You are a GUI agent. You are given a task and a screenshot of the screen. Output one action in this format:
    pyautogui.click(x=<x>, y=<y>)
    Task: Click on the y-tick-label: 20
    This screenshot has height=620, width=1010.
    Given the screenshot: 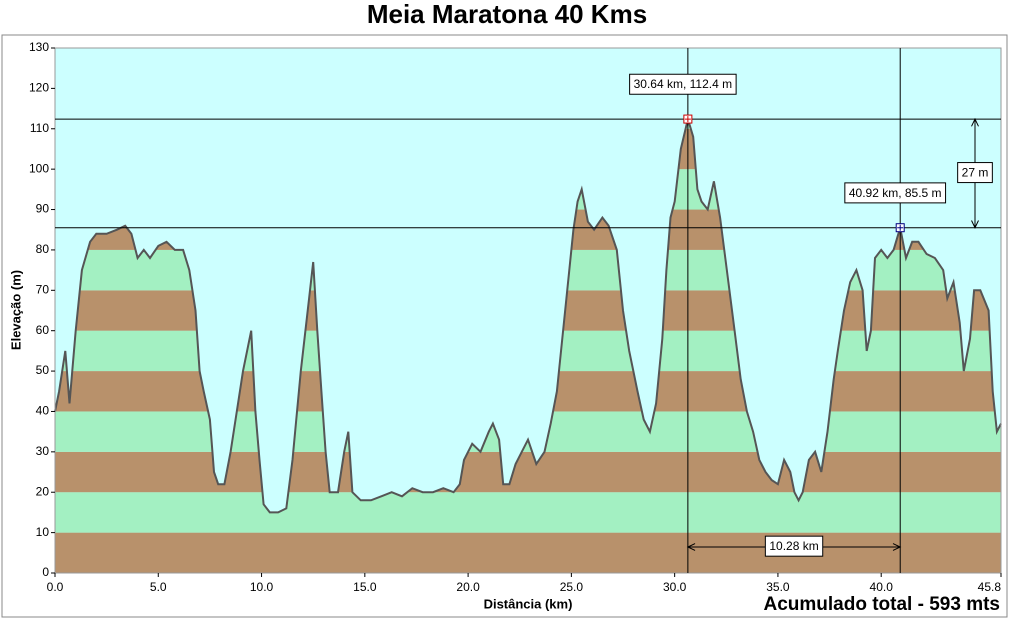 What is the action you would take?
    pyautogui.click(x=43, y=491)
    